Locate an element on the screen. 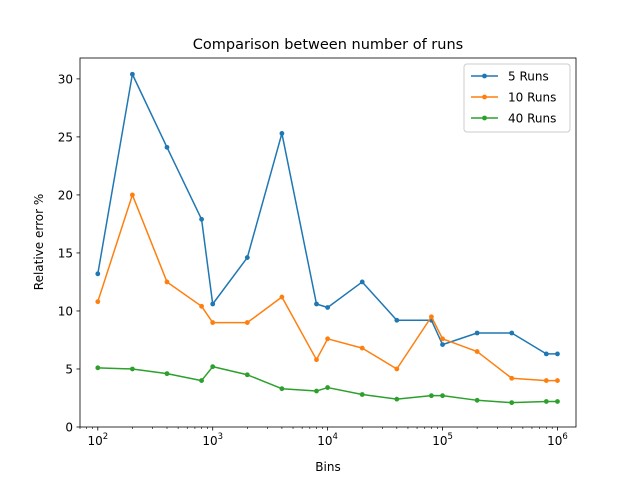 This screenshot has width=640, height=480. x-axis-label: Bins is located at coordinates (327, 467).